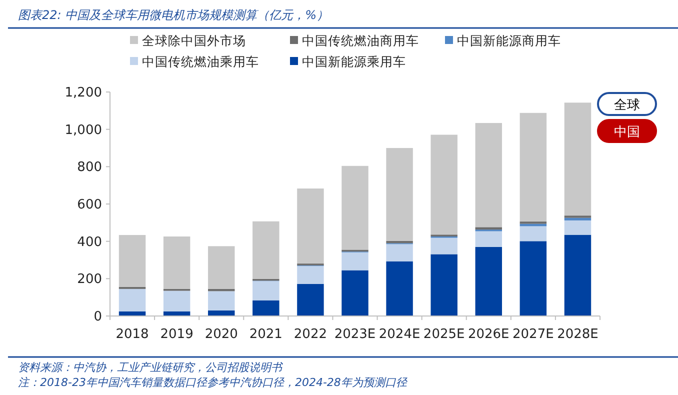  Describe the element at coordinates (213, 382) in the screenshot. I see `text: 注：2018-23年中国汽车销量数据口径参考中汽协口径，2024-28年为预测口径` at that location.